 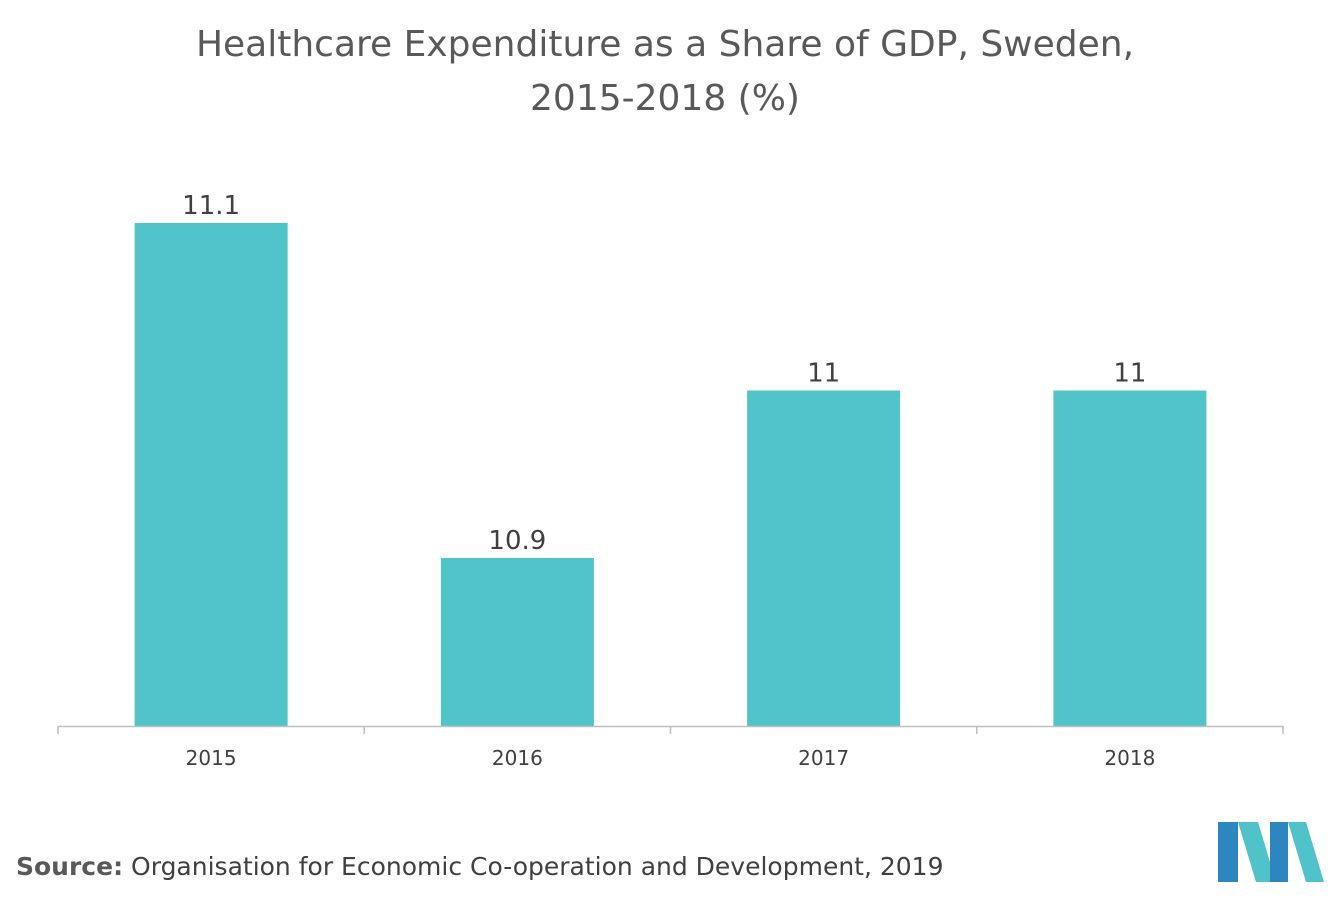 I want to click on data-label-2016: 10.9, so click(x=517, y=541).